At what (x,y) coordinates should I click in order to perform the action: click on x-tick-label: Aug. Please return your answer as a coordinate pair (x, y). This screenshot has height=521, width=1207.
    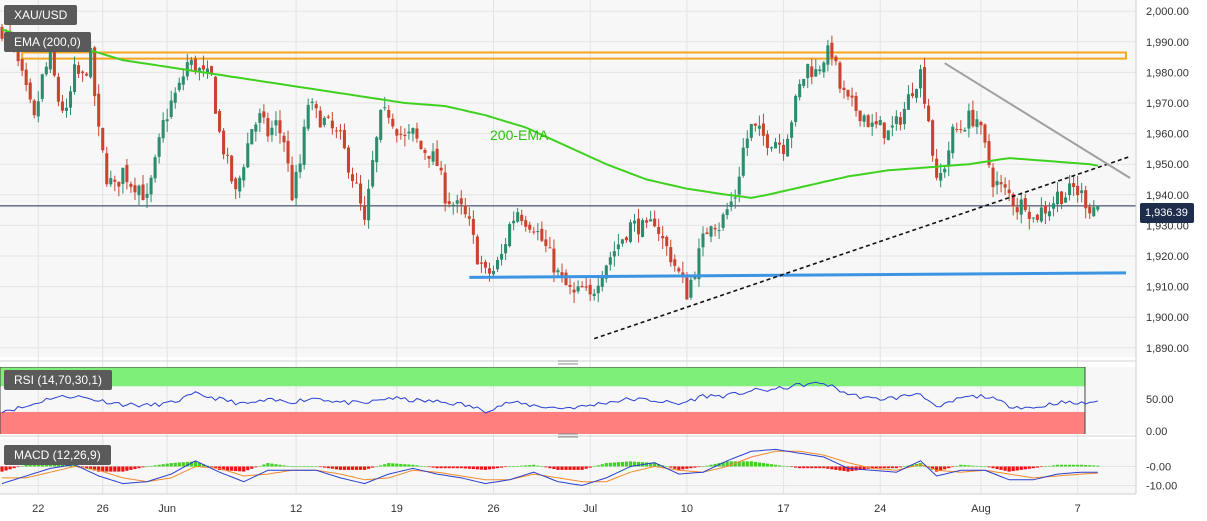
    Looking at the image, I should click on (981, 509).